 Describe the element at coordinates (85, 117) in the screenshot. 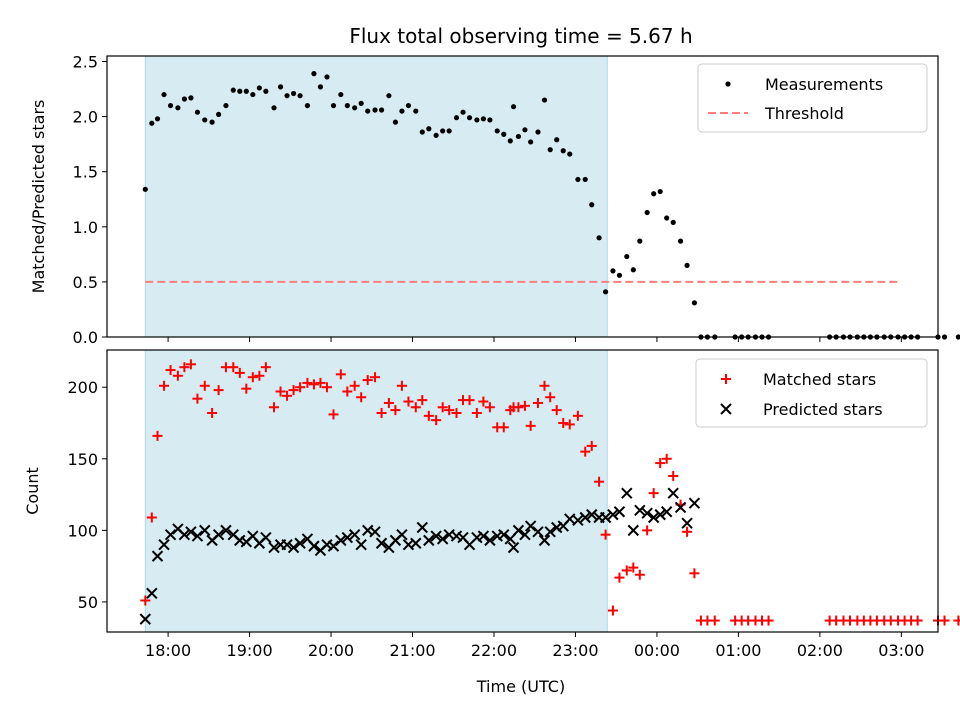

I see `top-y-tick-label: 2.0` at that location.